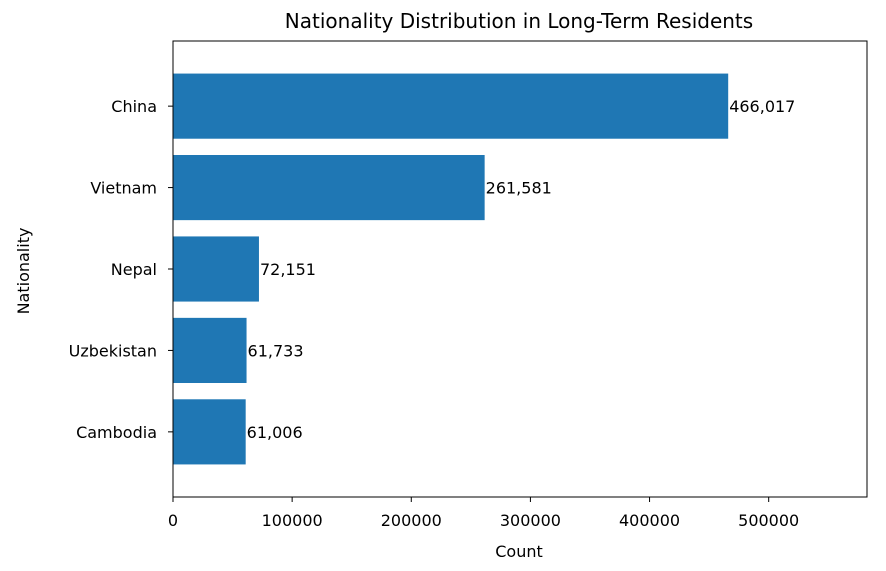 This screenshot has height=571, width=886. Describe the element at coordinates (762, 106) in the screenshot. I see `data-label-china: 466,017` at that location.